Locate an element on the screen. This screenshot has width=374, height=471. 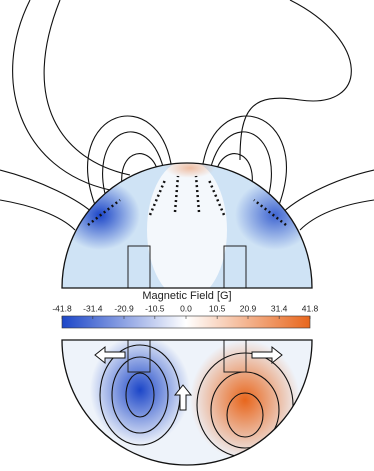
tick-label: -10.5 is located at coordinates (155, 308).